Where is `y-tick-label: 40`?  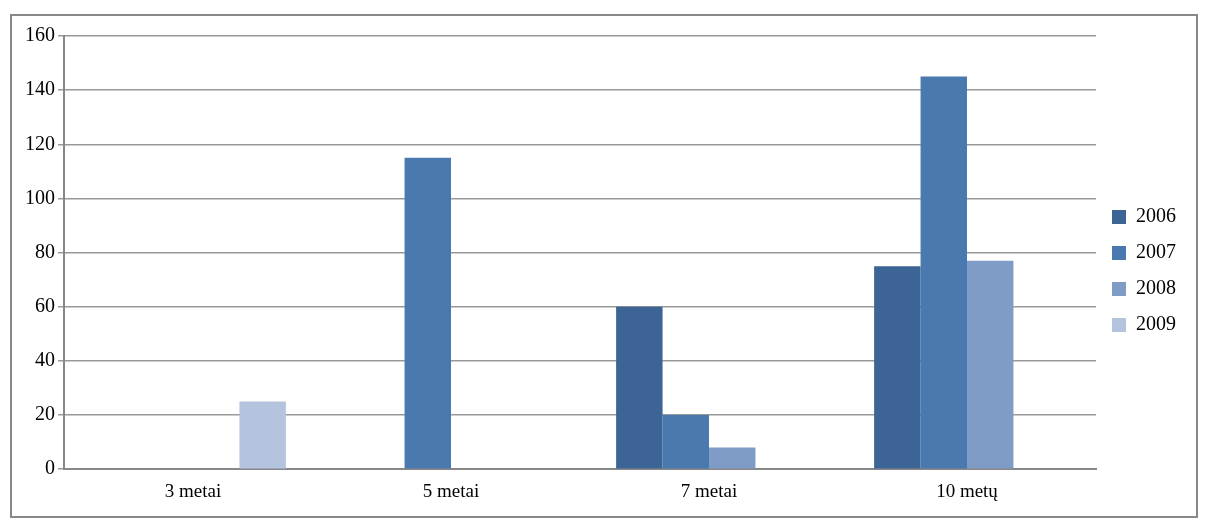
y-tick-label: 40 is located at coordinates (45, 359).